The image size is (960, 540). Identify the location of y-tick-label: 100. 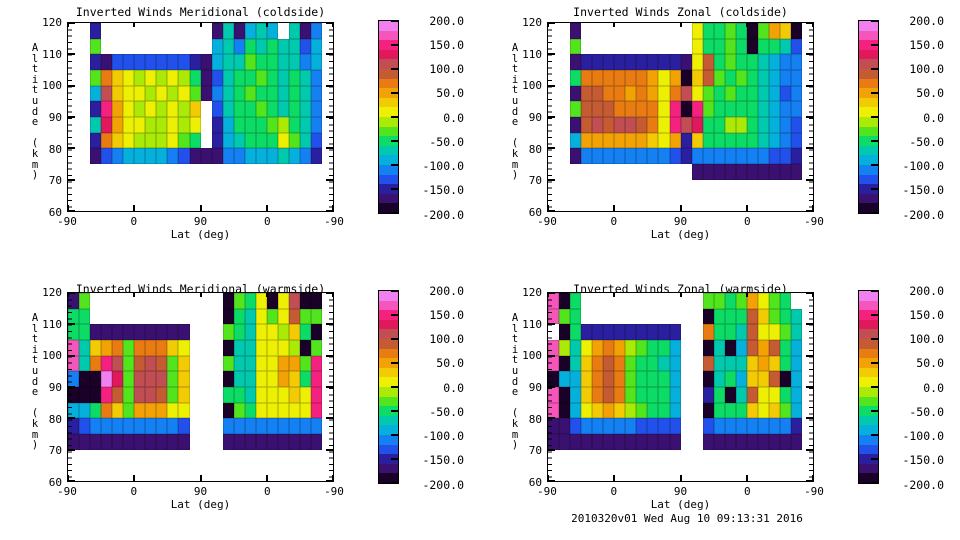
(532, 86).